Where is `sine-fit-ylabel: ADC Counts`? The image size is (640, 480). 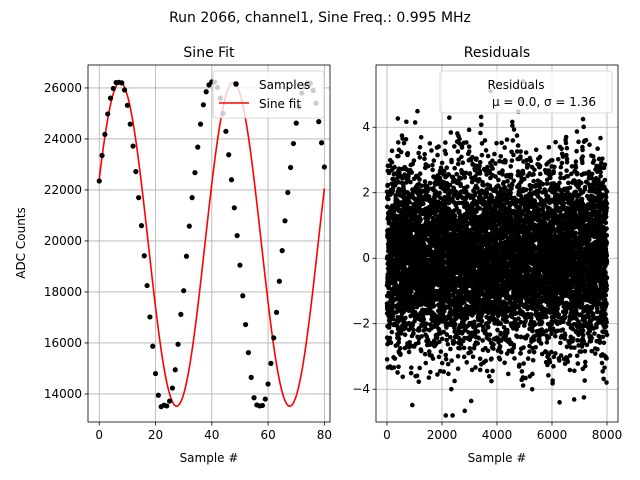
sine-fit-ylabel: ADC Counts is located at coordinates (21, 243).